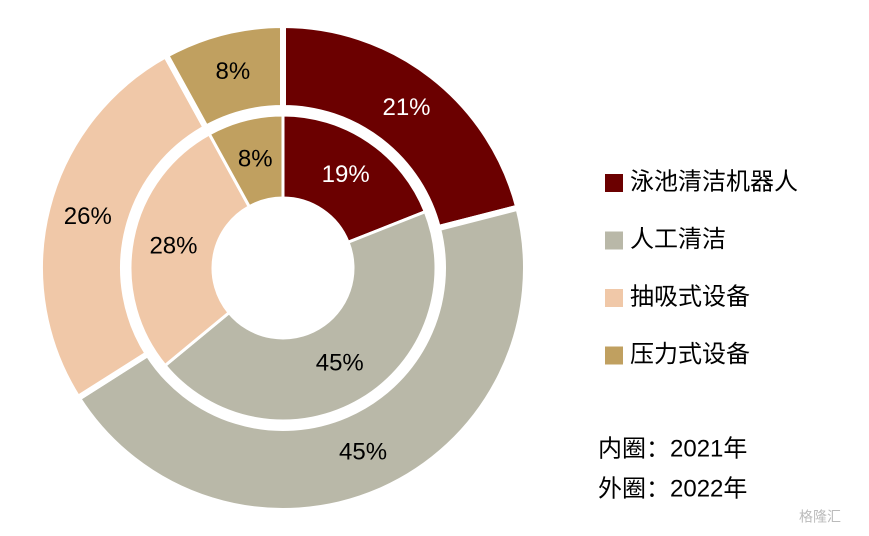 The width and height of the screenshot is (869, 536). I want to click on legend-label: 人工清洁, so click(678, 239).